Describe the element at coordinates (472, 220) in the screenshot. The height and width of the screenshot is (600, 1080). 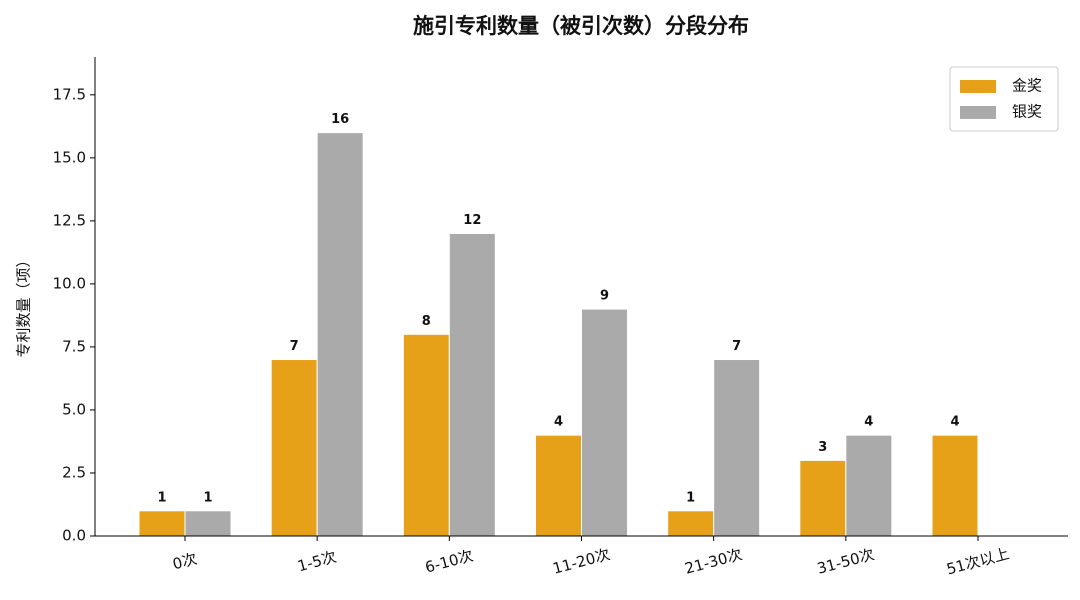
I see `value-label: 12` at that location.